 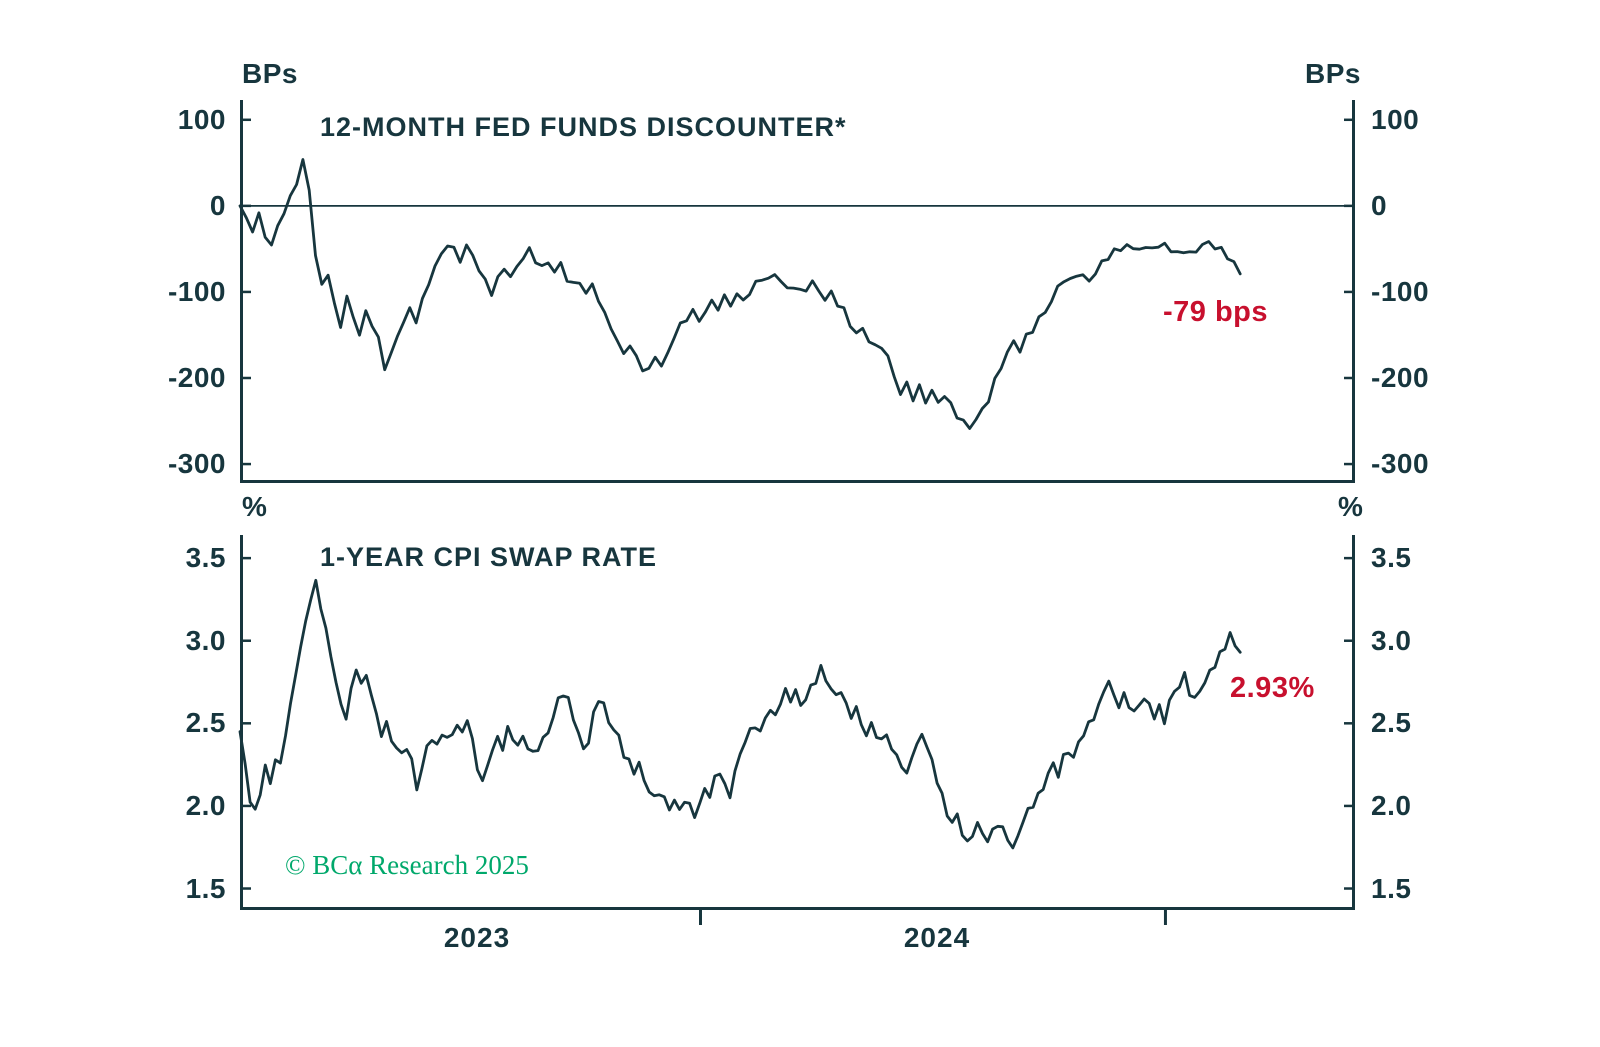 I want to click on y-axis-unit-pct-left: %, so click(x=255, y=506).